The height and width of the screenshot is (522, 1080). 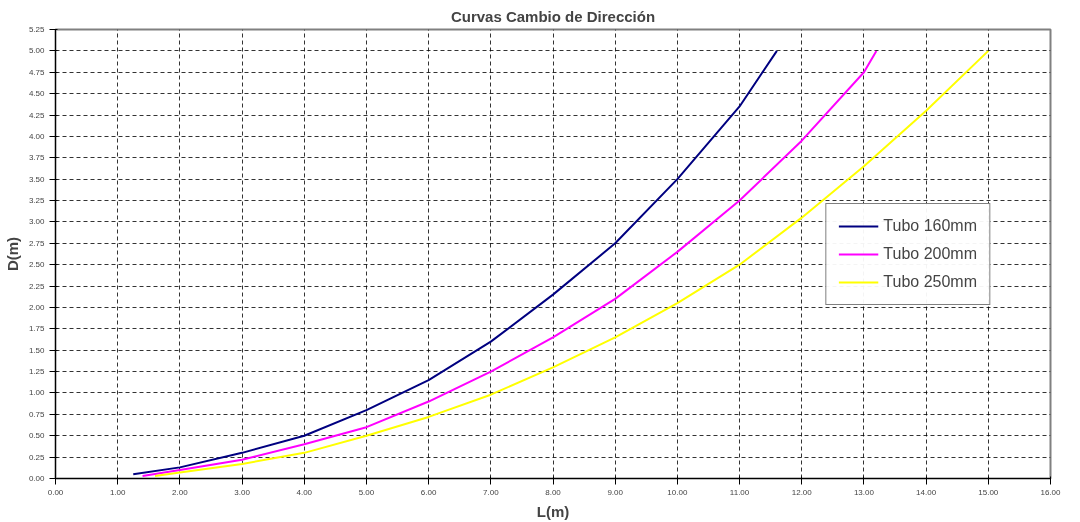 What do you see at coordinates (553, 511) in the screenshot?
I see `x-axis-title: L(m)` at bounding box center [553, 511].